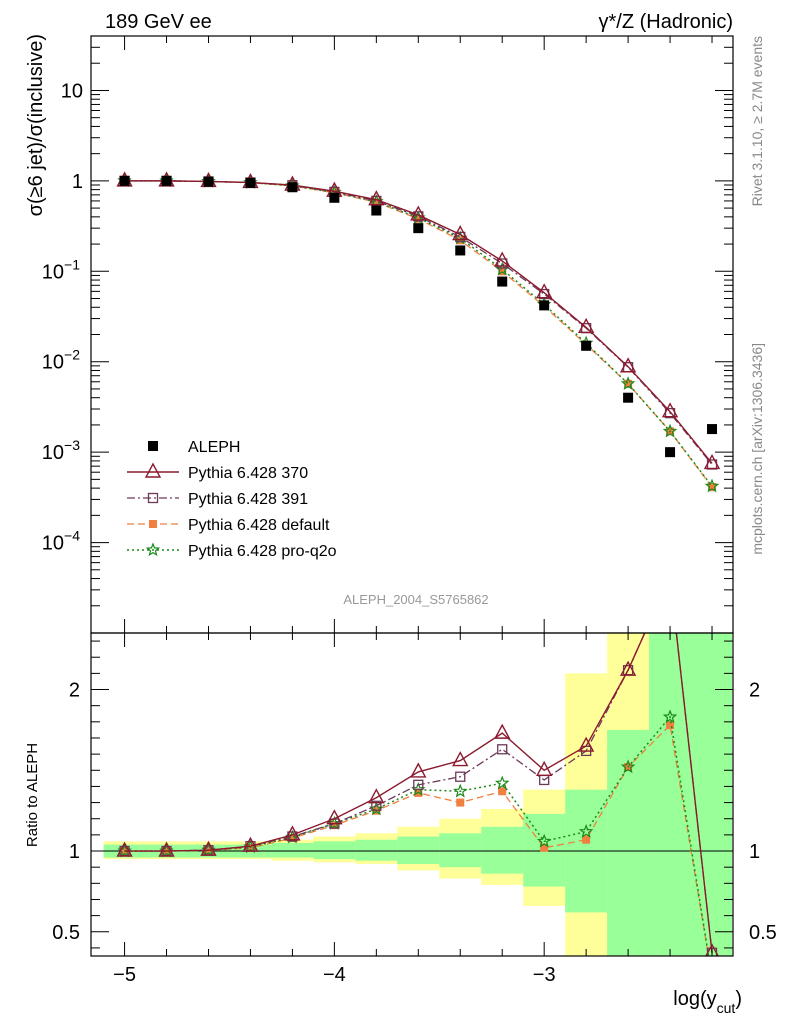  I want to click on main-y-tick-exponent: −1, so click(72, 264).